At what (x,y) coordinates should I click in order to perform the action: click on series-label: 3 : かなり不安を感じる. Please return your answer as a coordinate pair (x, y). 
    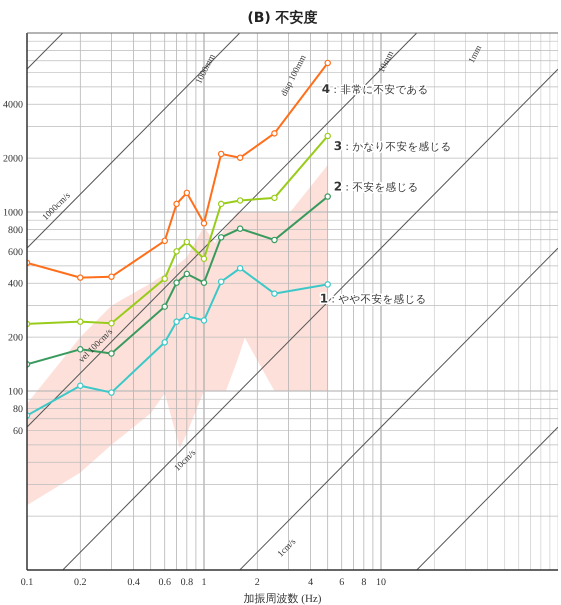
    Looking at the image, I should click on (393, 145).